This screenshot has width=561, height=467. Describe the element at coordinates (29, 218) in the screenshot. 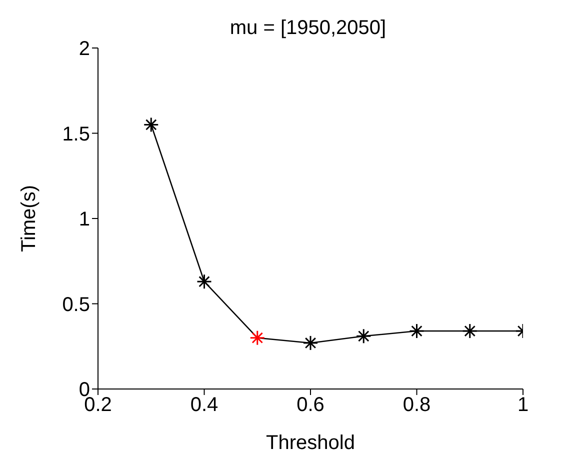

I see `y-axis-title: Time(s)` at that location.